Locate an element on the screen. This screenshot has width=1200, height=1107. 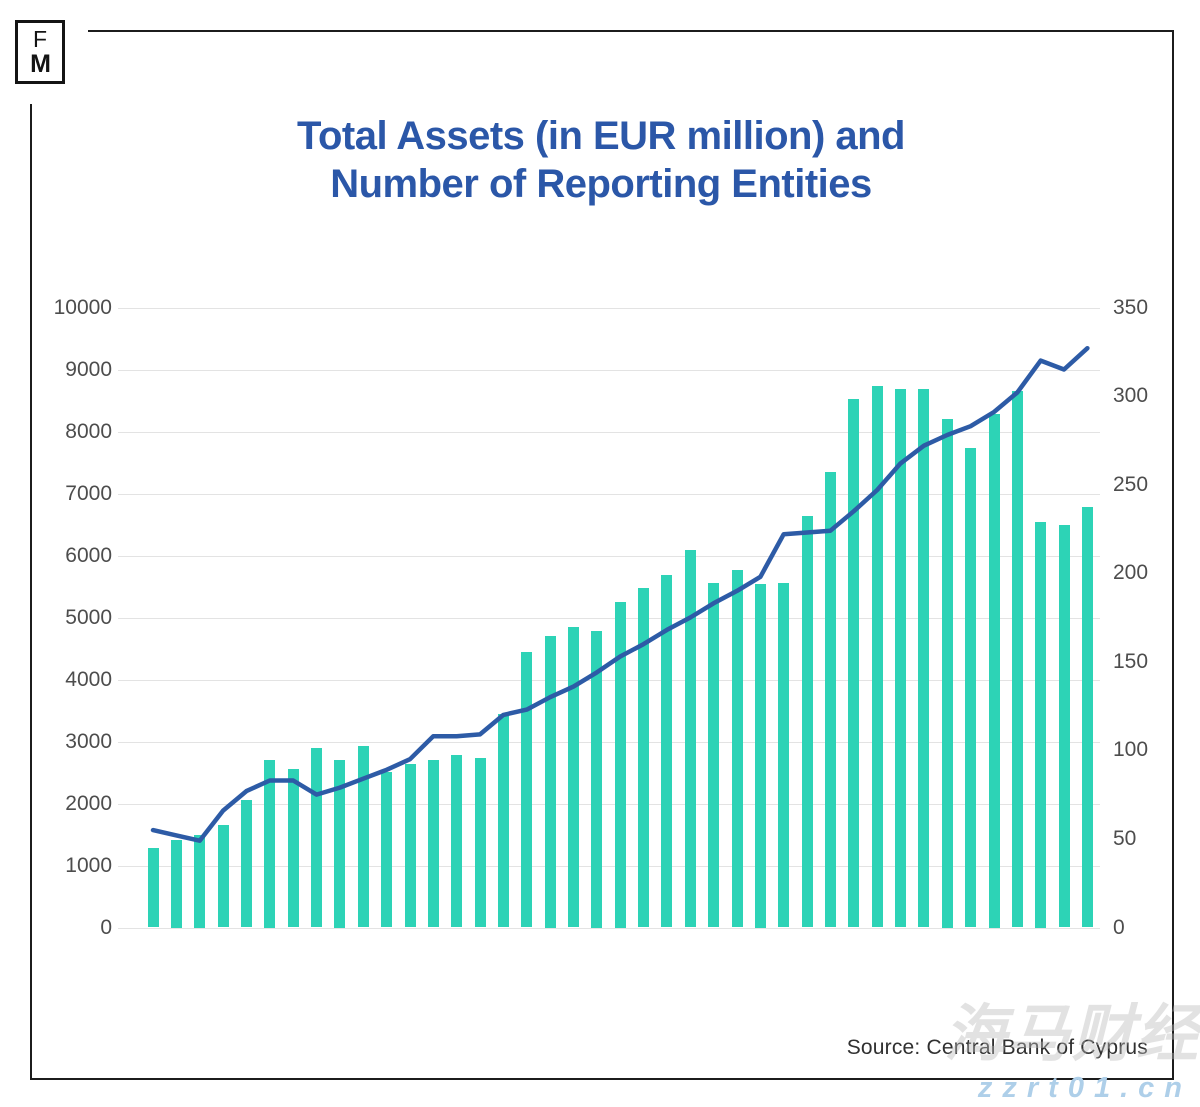
right-axis-tick-label: 150 is located at coordinates (1131, 661).